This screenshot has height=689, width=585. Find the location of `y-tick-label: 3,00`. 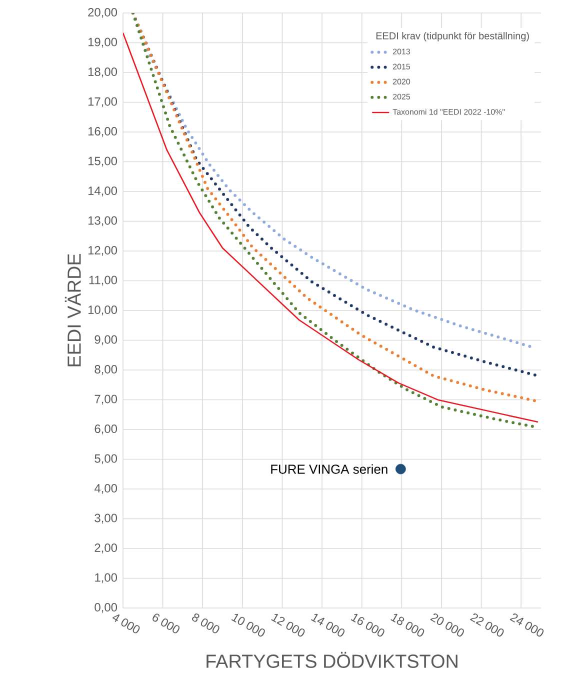

y-tick-label: 3,00 is located at coordinates (106, 519).